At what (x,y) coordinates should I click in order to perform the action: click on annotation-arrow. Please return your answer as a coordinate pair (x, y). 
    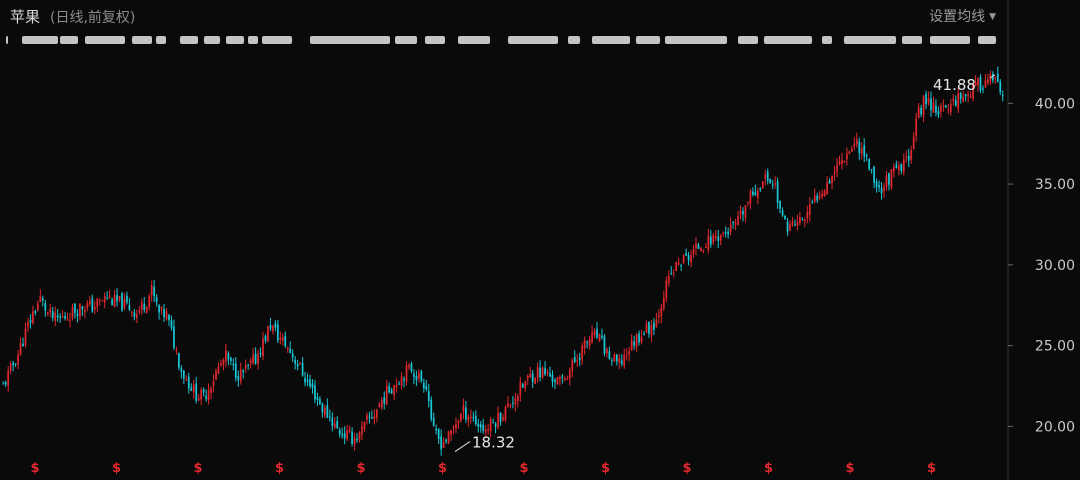
    Looking at the image, I should click on (462, 446).